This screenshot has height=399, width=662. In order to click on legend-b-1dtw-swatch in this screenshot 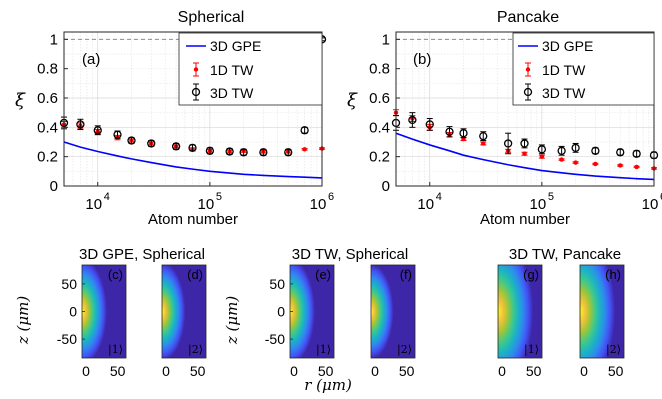, I will do `click(528, 69)`.